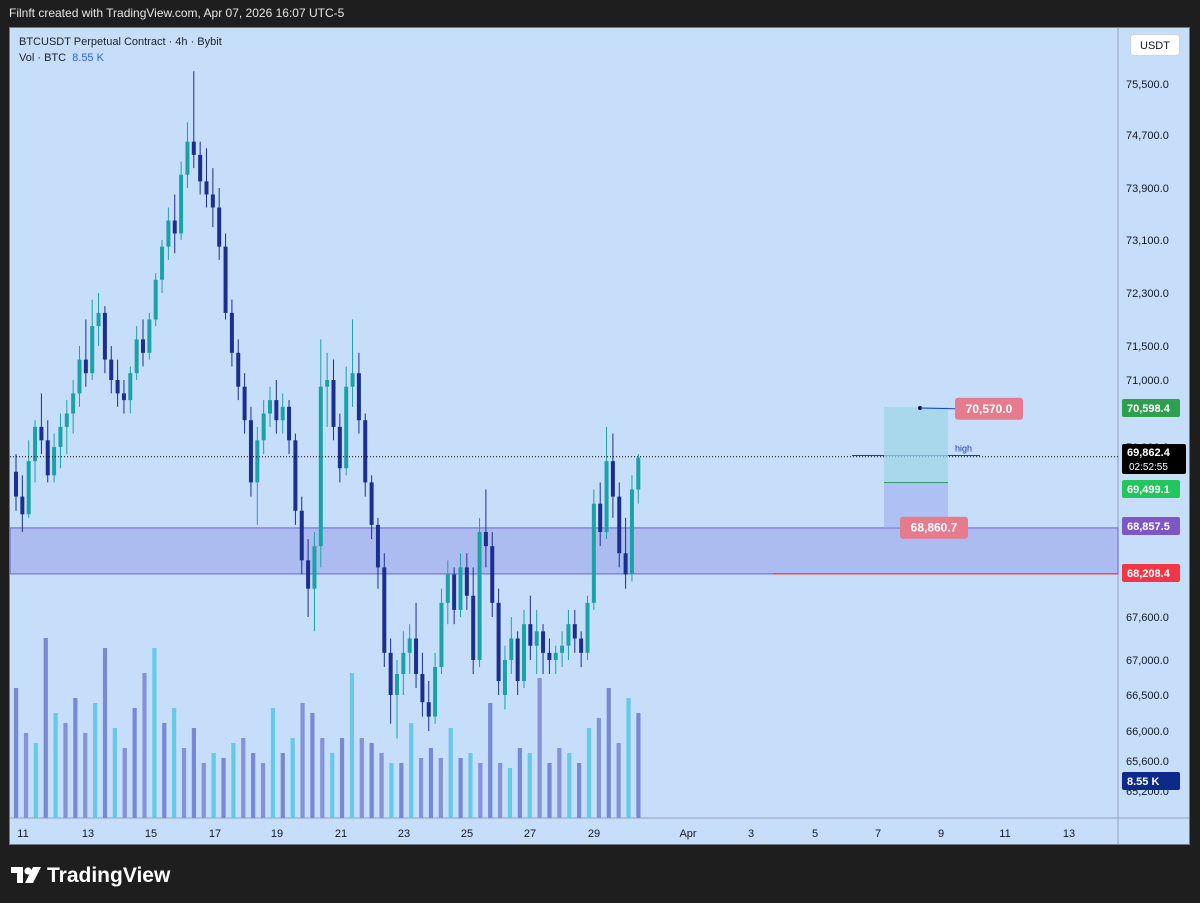 This screenshot has height=903, width=1200. Describe the element at coordinates (1155, 45) in the screenshot. I see `currency-button: USDT` at that location.